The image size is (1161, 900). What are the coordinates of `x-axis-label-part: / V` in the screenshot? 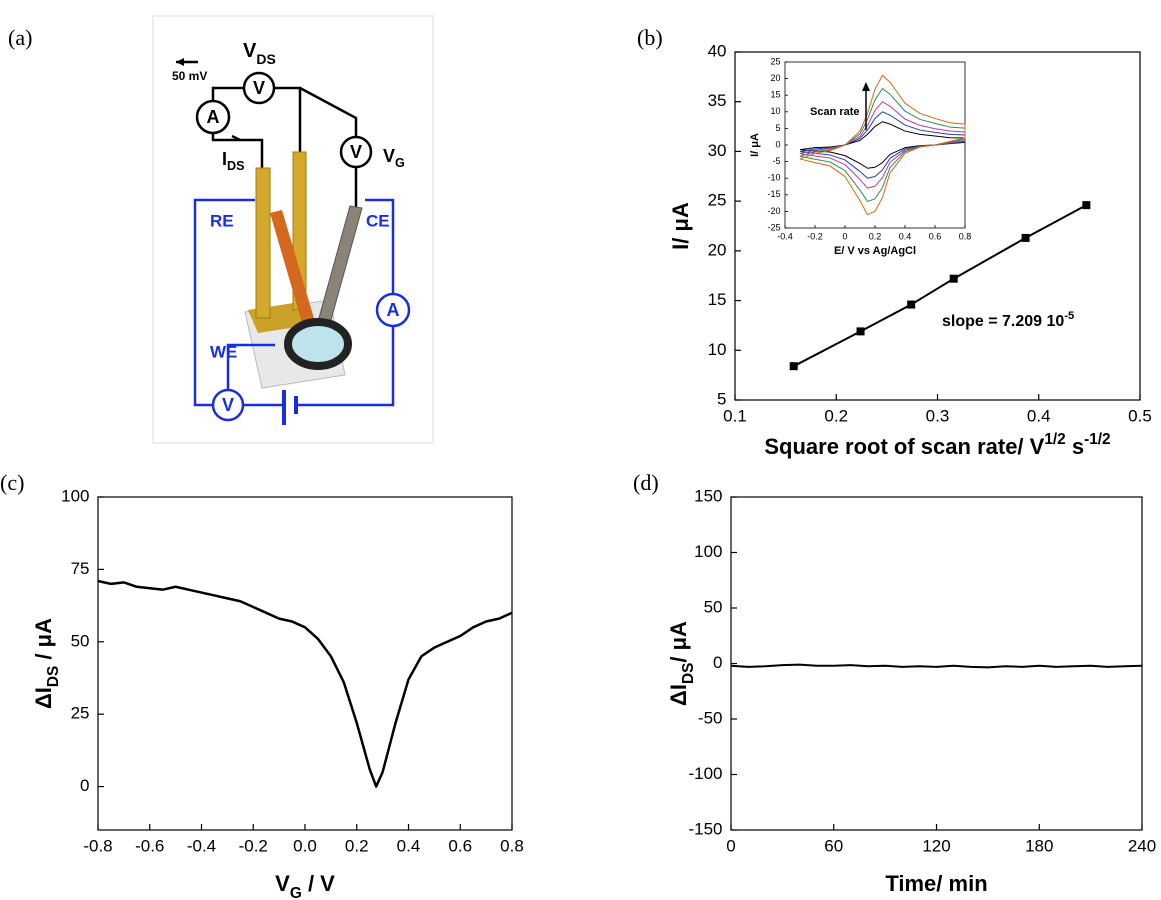 It's located at (318, 883).